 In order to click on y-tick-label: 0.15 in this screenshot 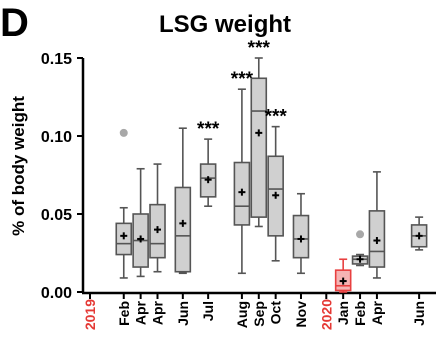, I will do `click(56, 59)`.